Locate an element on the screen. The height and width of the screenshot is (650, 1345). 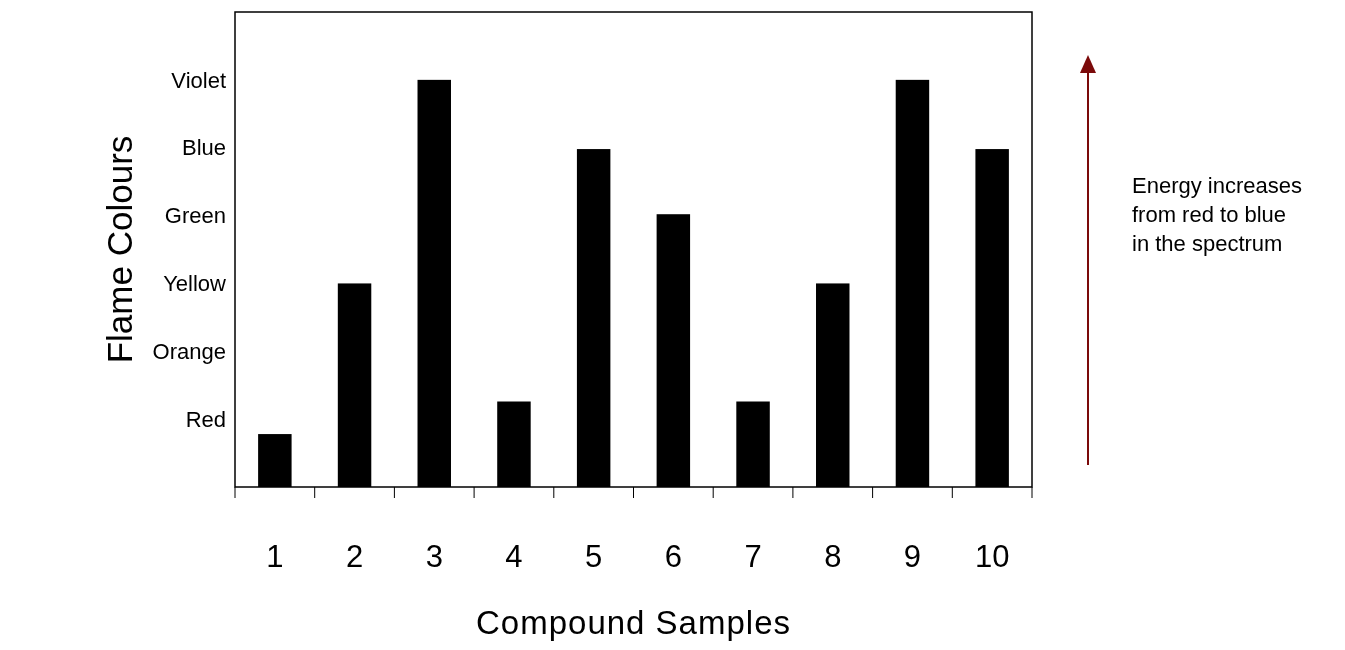
text: Orange is located at coordinates (189, 351).